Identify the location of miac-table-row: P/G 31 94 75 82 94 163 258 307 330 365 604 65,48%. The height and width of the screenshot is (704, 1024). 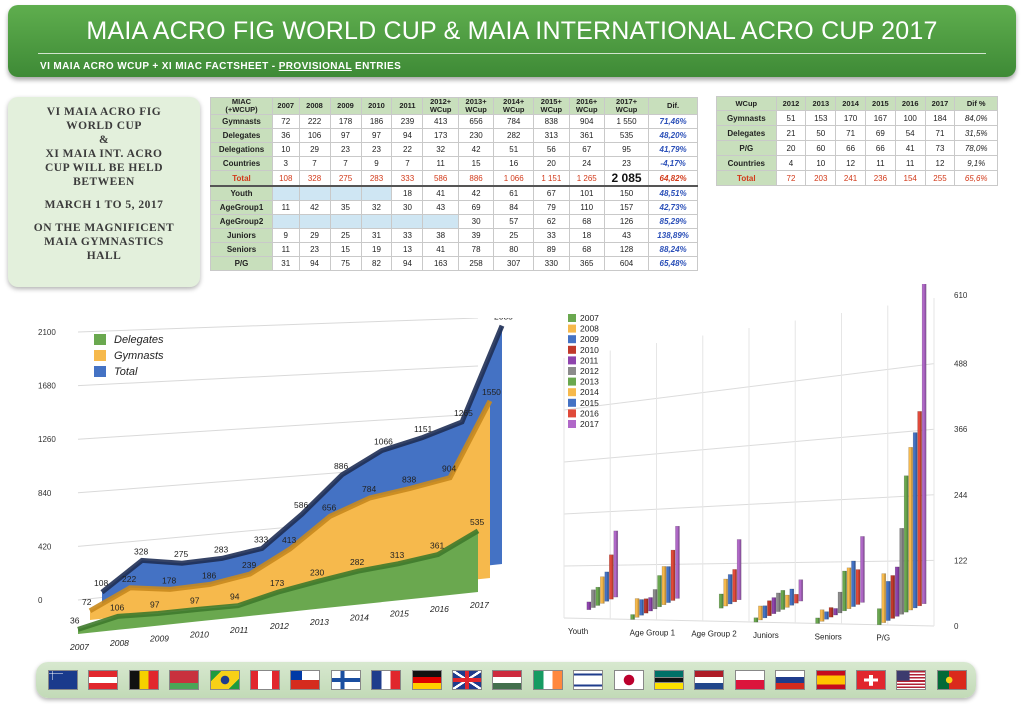
(454, 263).